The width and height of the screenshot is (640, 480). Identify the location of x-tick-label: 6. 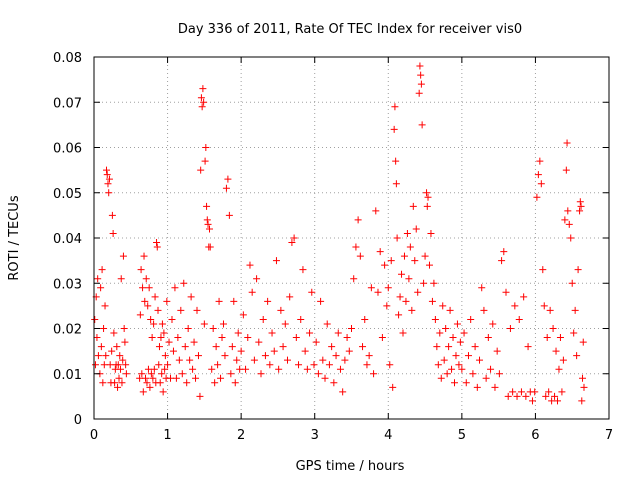
(535, 435).